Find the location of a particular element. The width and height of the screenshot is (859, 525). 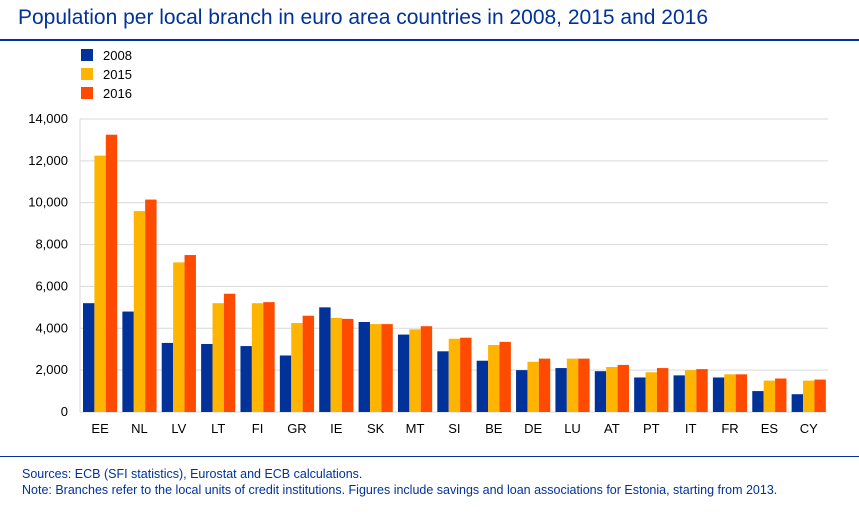

bar-2008-EE is located at coordinates (89, 357).